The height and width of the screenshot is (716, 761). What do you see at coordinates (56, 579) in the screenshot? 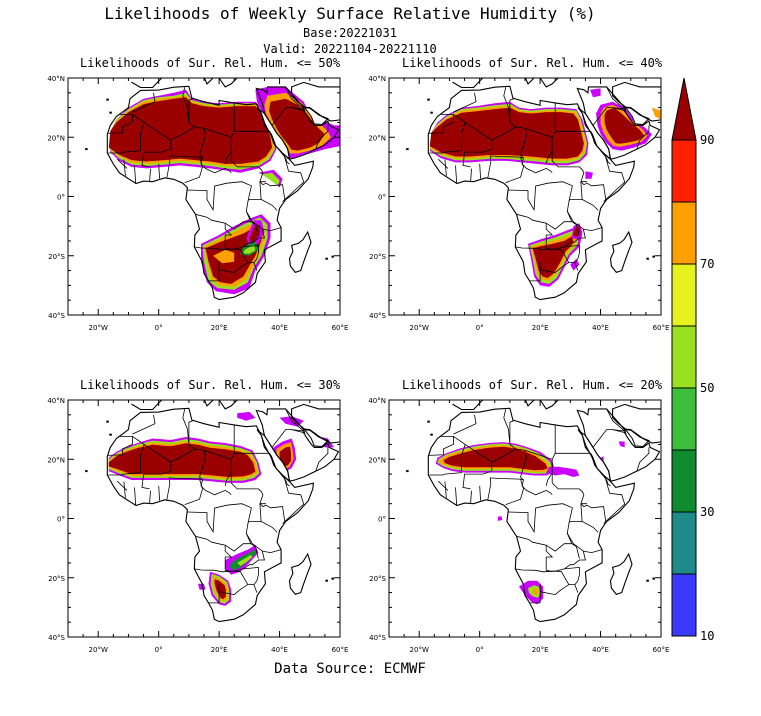
I see `lat-tick-label: 20°S` at bounding box center [56, 579].